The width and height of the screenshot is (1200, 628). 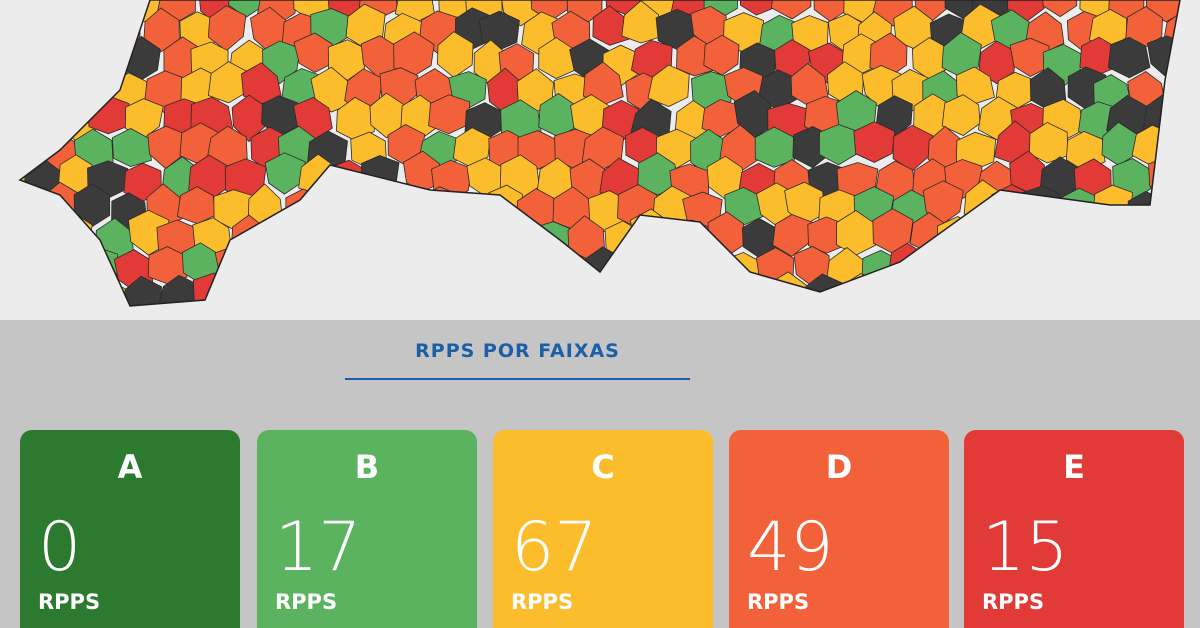 What do you see at coordinates (318, 547) in the screenshot?
I see `card-count: 17` at bounding box center [318, 547].